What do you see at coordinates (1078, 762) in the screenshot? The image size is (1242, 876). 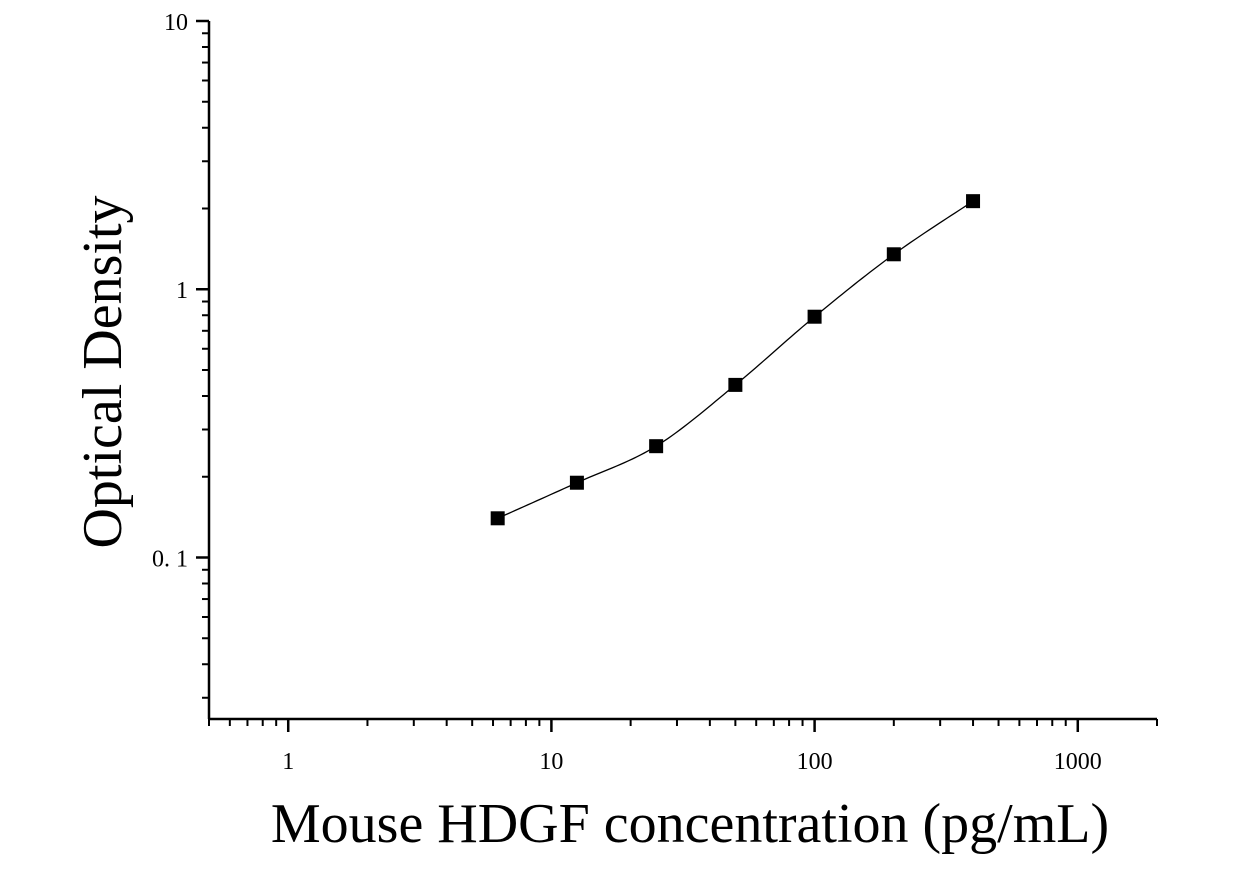 I see `x-tick-label: 1000` at bounding box center [1078, 762].